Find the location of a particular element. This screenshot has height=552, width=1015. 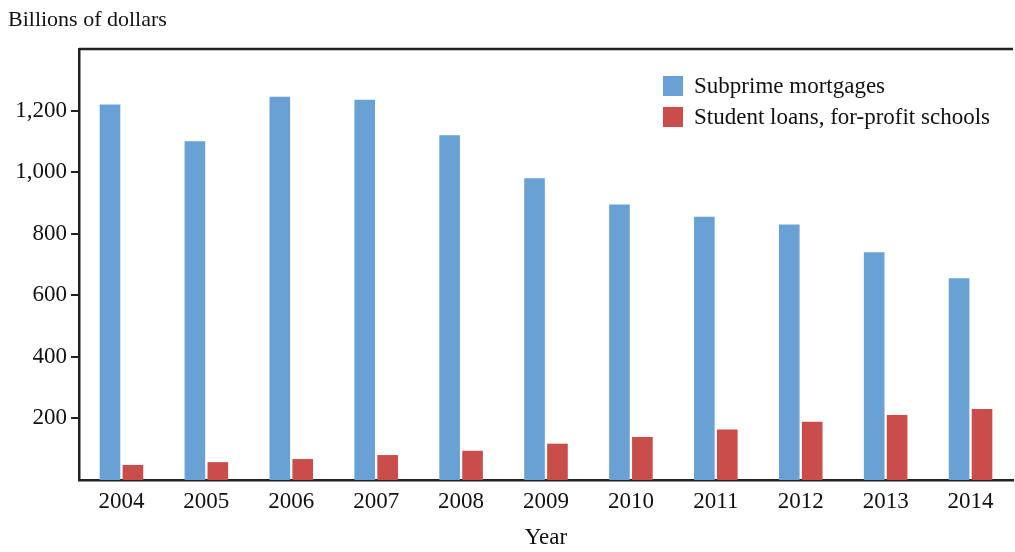

y-tick-label: 1,200 is located at coordinates (41, 109).